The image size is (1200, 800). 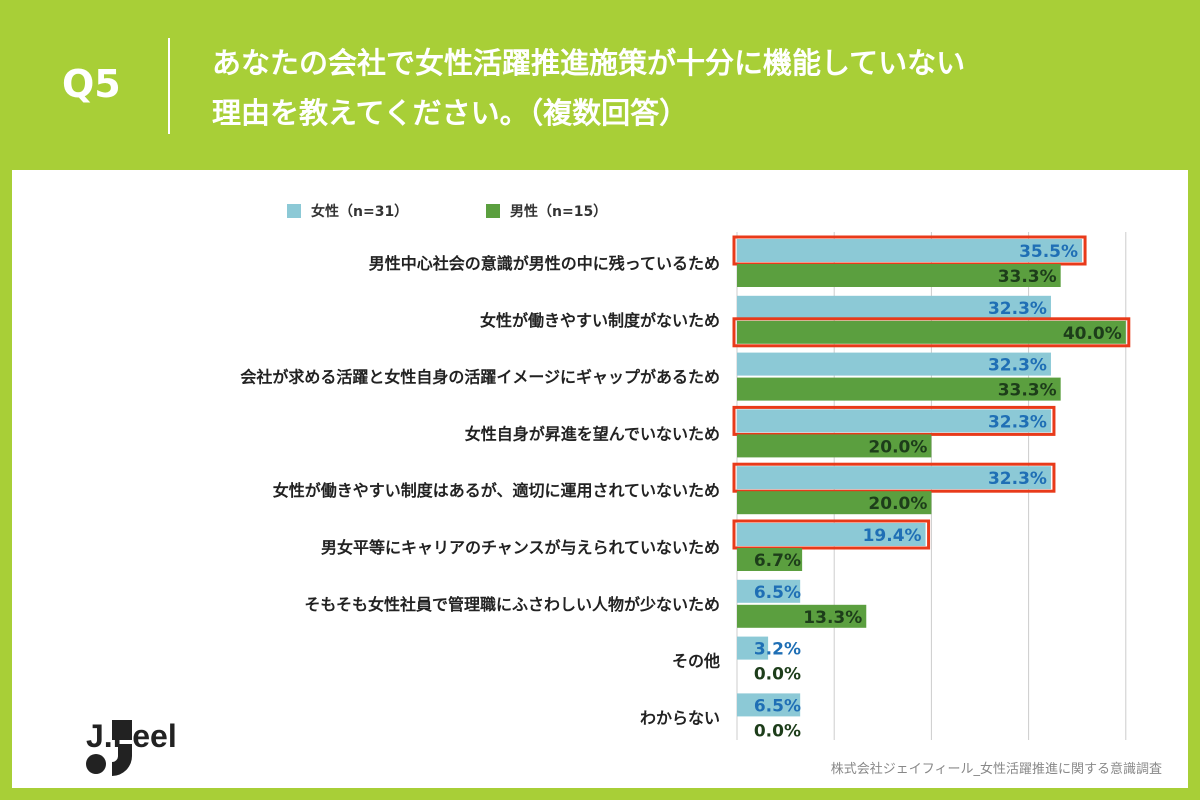 I want to click on female-value-label: 3.2%, so click(x=777, y=650).